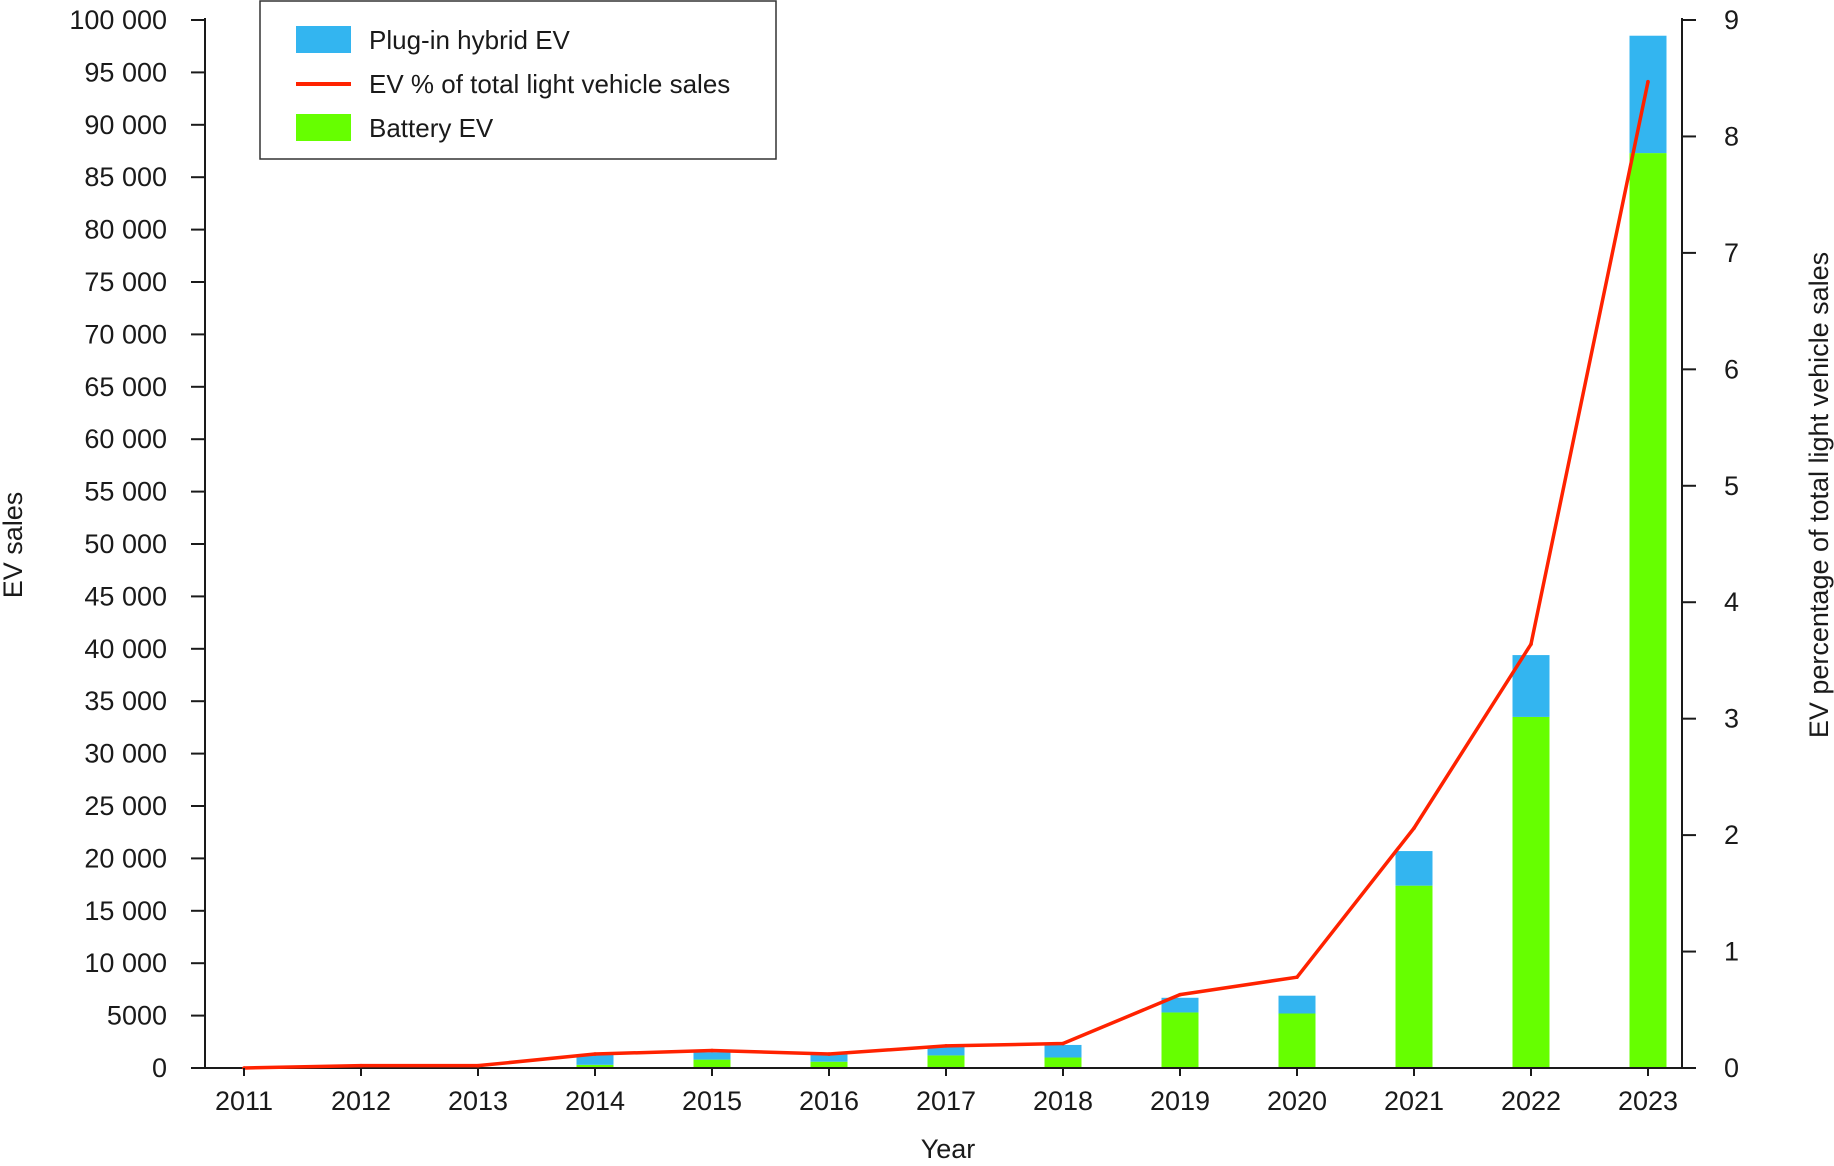 The height and width of the screenshot is (1166, 1834). I want to click on y-tick-label: 35 000, so click(125, 701).